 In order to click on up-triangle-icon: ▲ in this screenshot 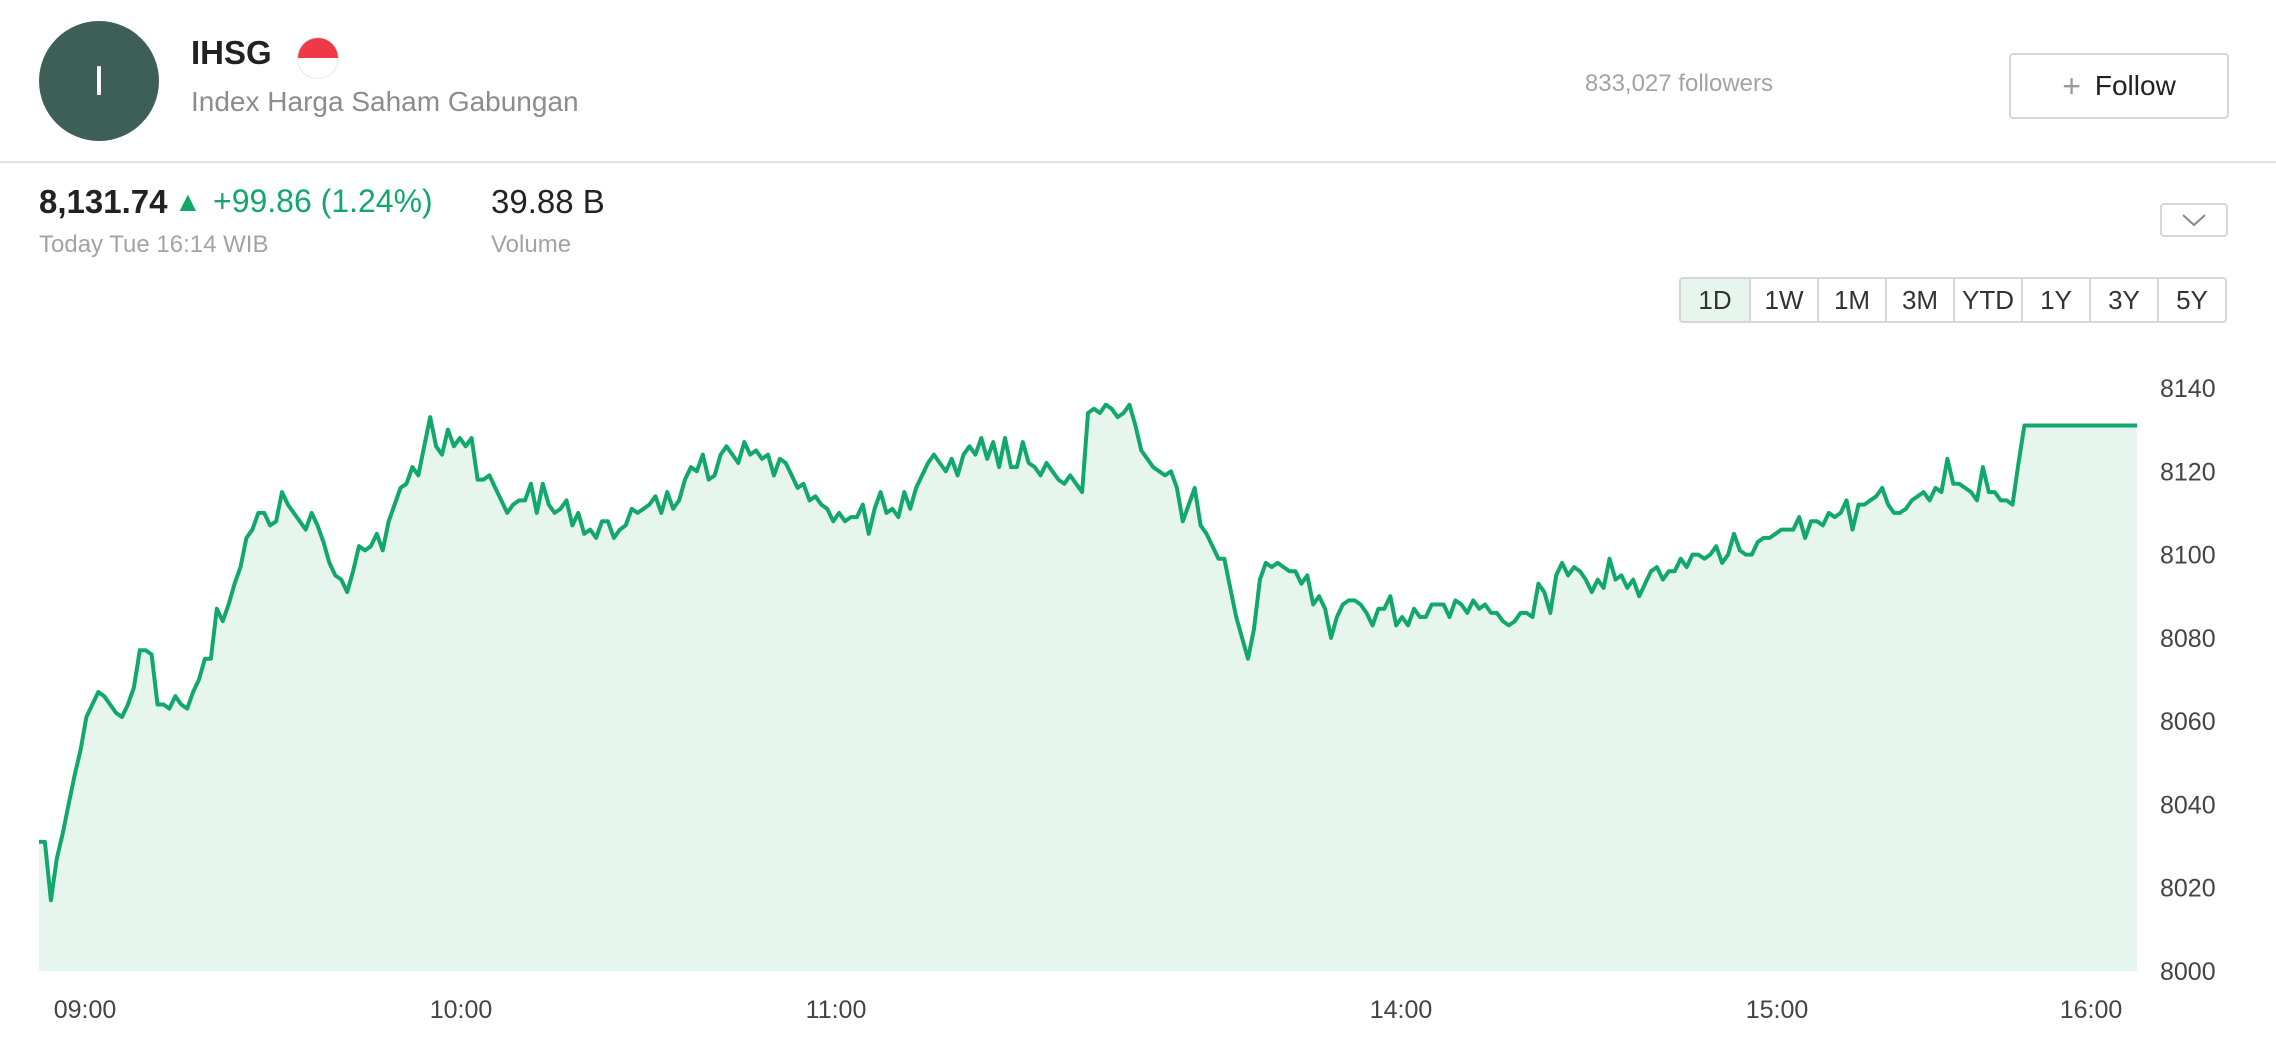, I will do `click(188, 201)`.